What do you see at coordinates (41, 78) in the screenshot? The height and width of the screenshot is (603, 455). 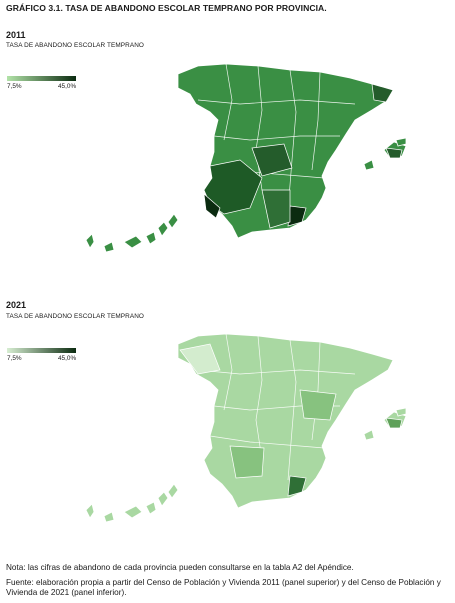 I see `panel-2011-legend-gradient` at bounding box center [41, 78].